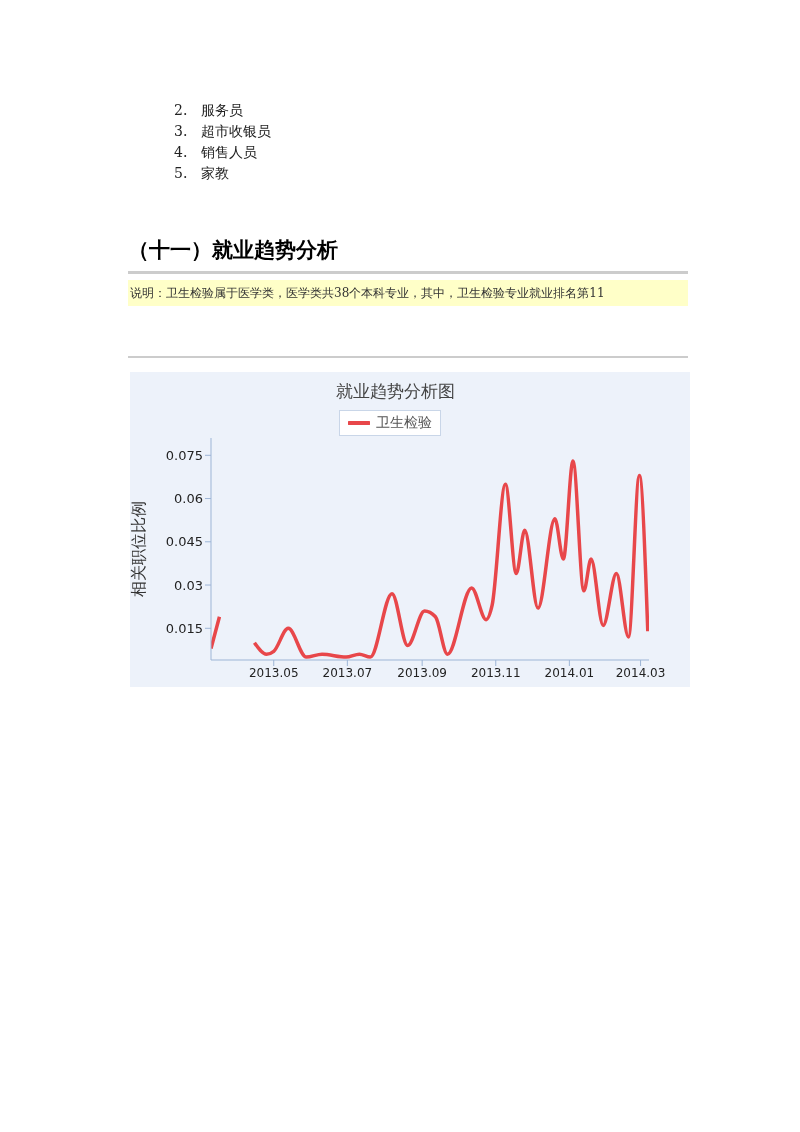  I want to click on x-tick-label: 2014.03, so click(640, 672).